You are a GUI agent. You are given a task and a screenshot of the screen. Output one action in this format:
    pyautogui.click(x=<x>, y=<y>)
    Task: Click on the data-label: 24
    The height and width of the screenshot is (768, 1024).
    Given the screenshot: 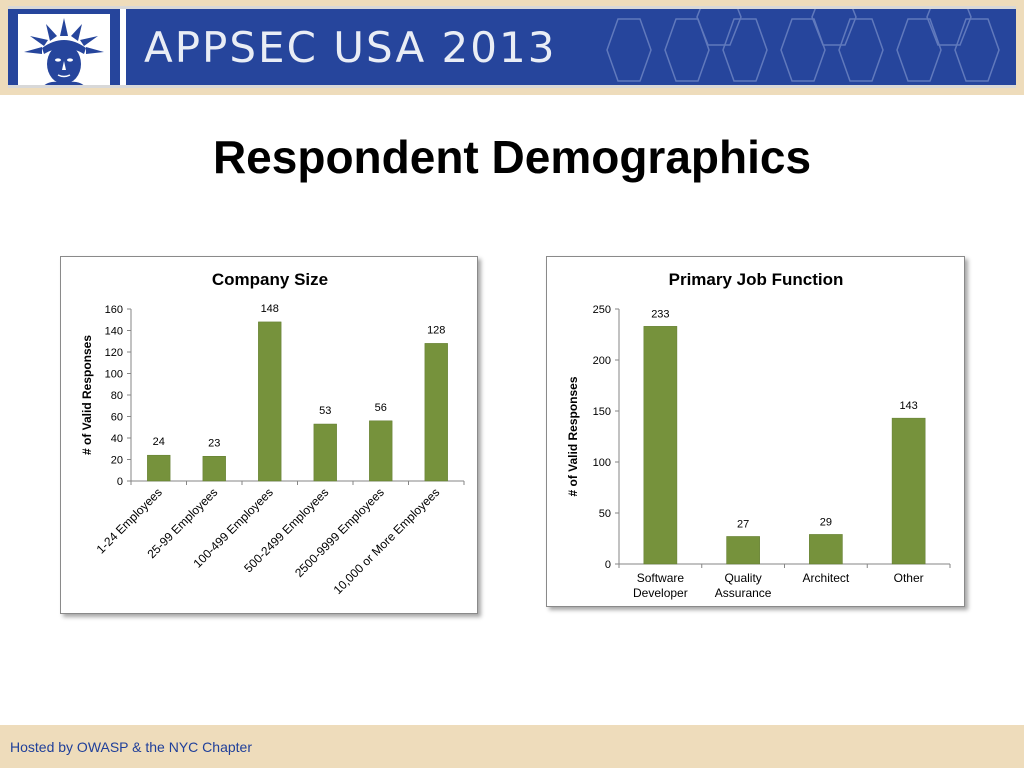 What is the action you would take?
    pyautogui.click(x=159, y=442)
    